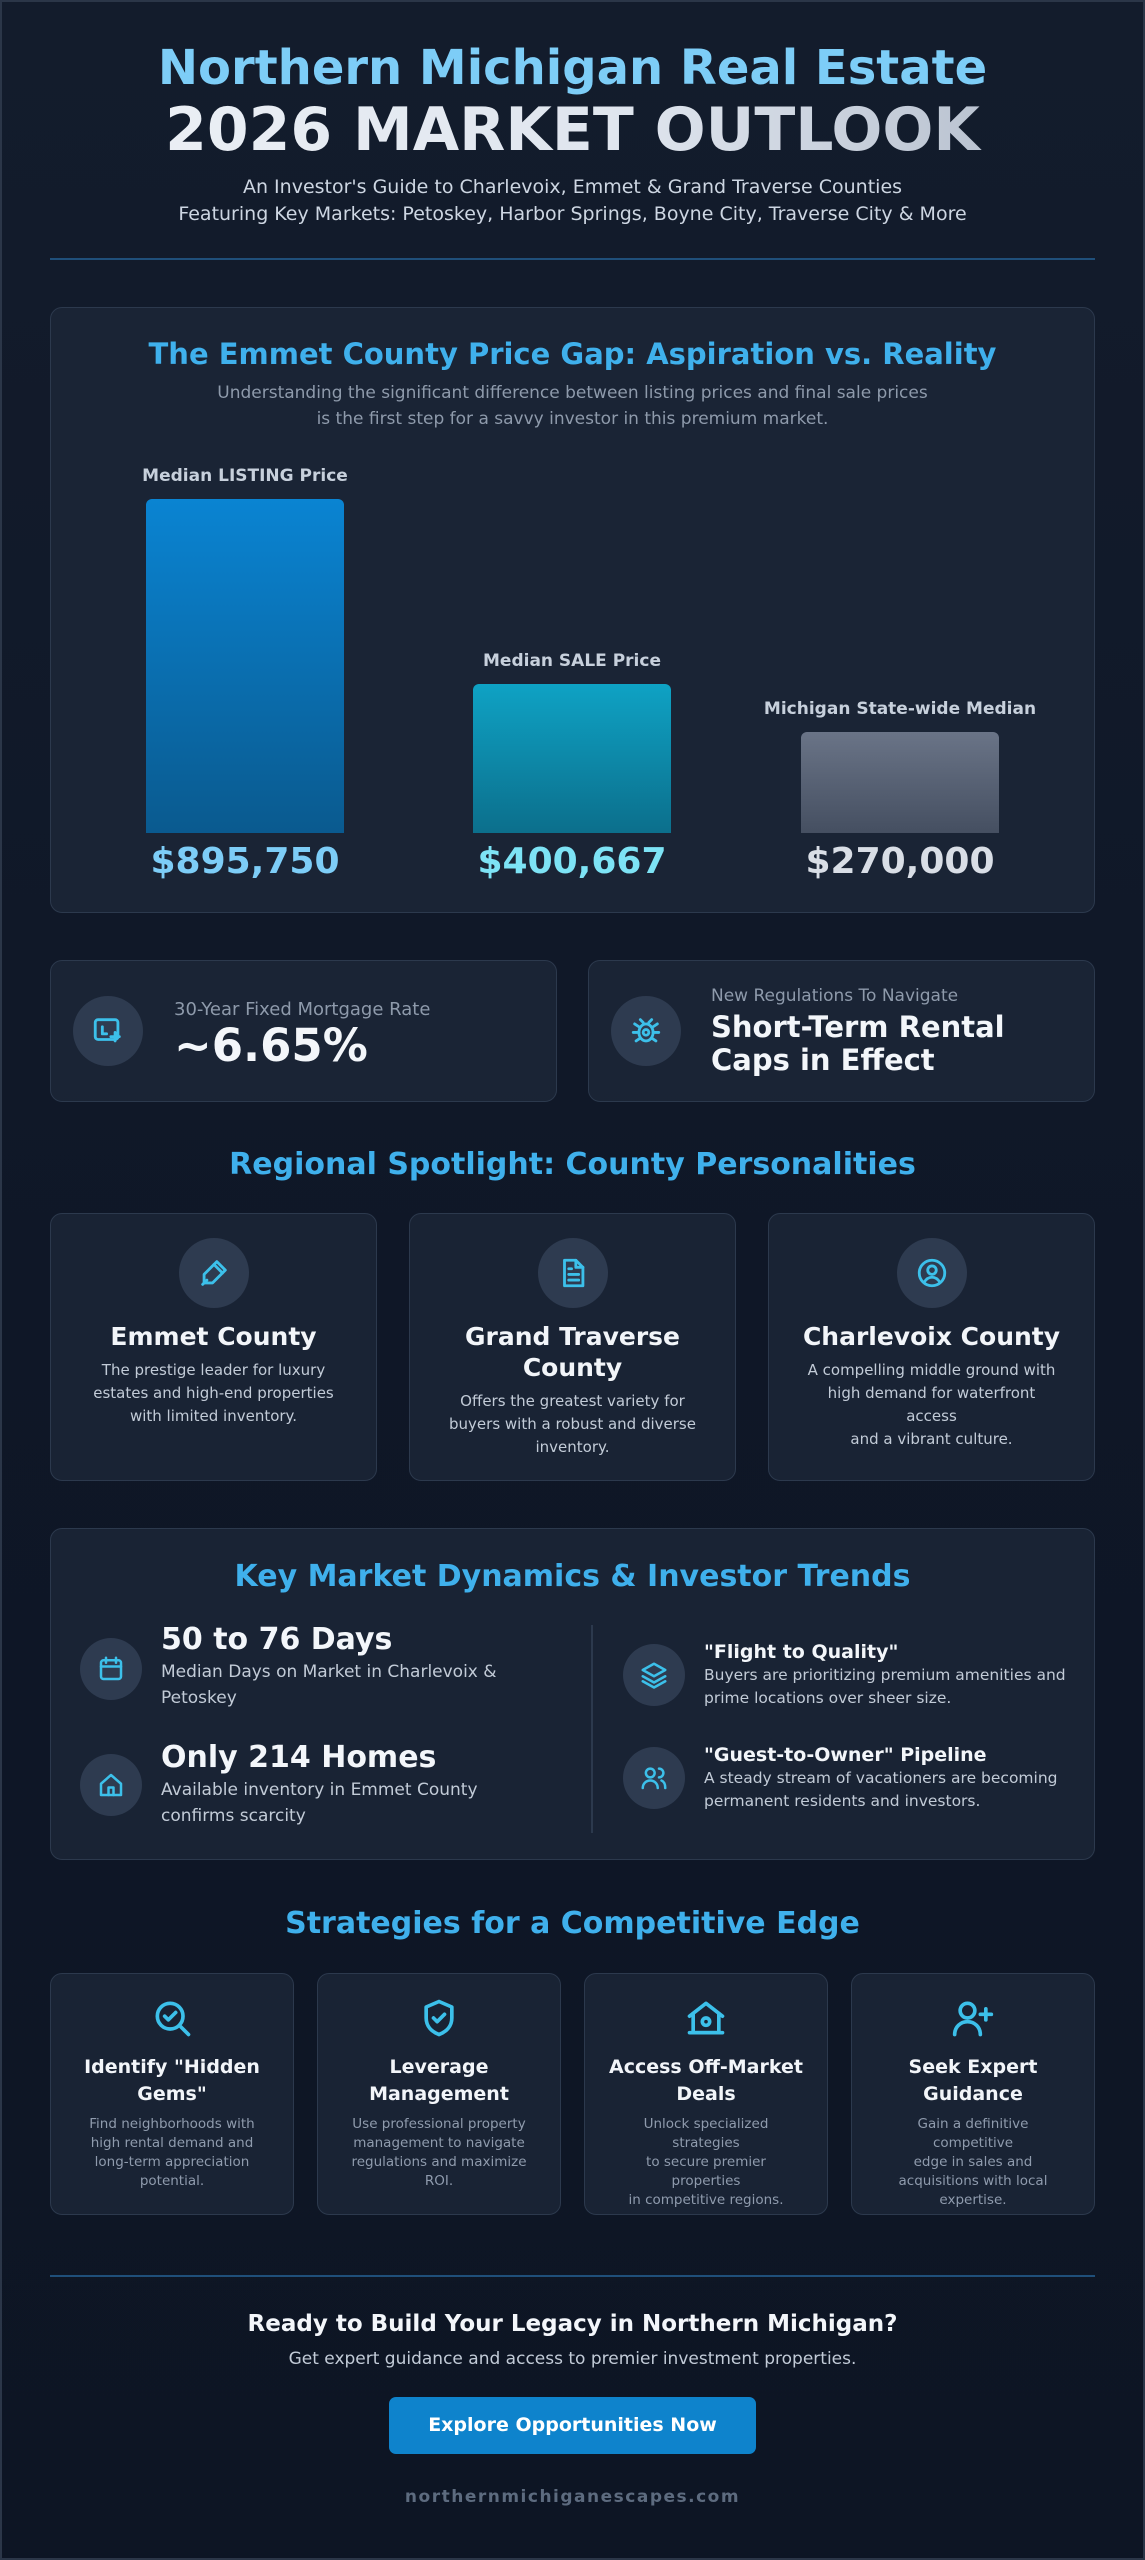 The height and width of the screenshot is (2560, 1145). Describe the element at coordinates (858, 1027) in the screenshot. I see `regulation-line-1: Short-Term Rental` at that location.